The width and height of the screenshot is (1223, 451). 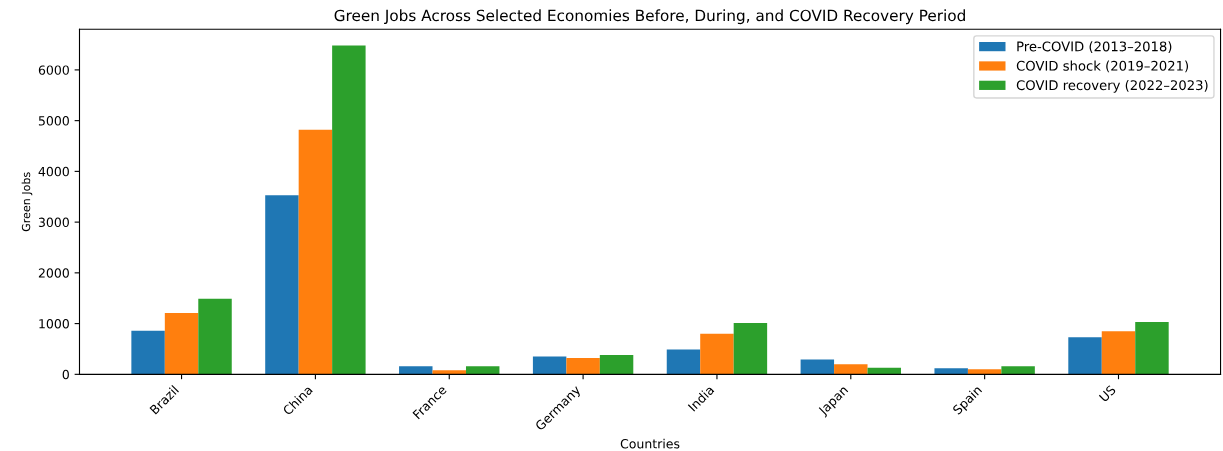 What do you see at coordinates (1107, 393) in the screenshot?
I see `x-tick-label: US` at bounding box center [1107, 393].